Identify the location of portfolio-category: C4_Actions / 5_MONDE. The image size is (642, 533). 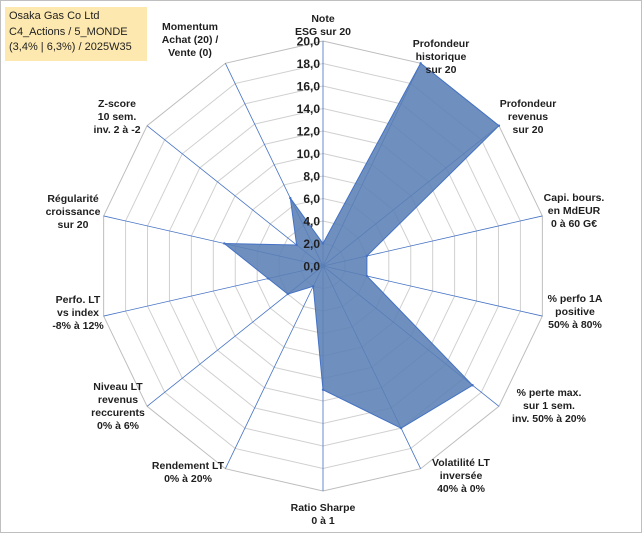
(68, 31).